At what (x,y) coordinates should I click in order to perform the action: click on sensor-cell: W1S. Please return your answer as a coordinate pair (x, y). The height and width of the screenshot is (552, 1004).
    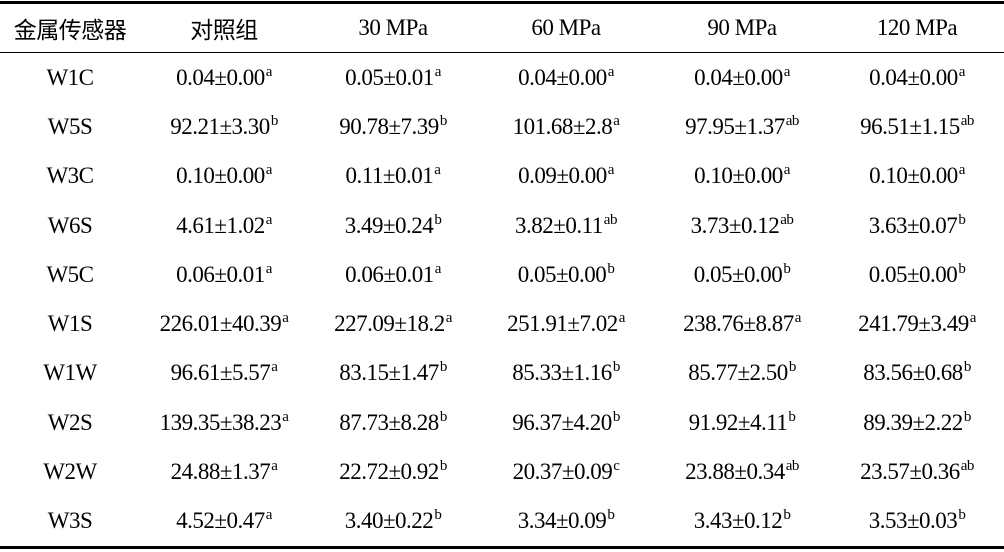
    Looking at the image, I should click on (70, 324).